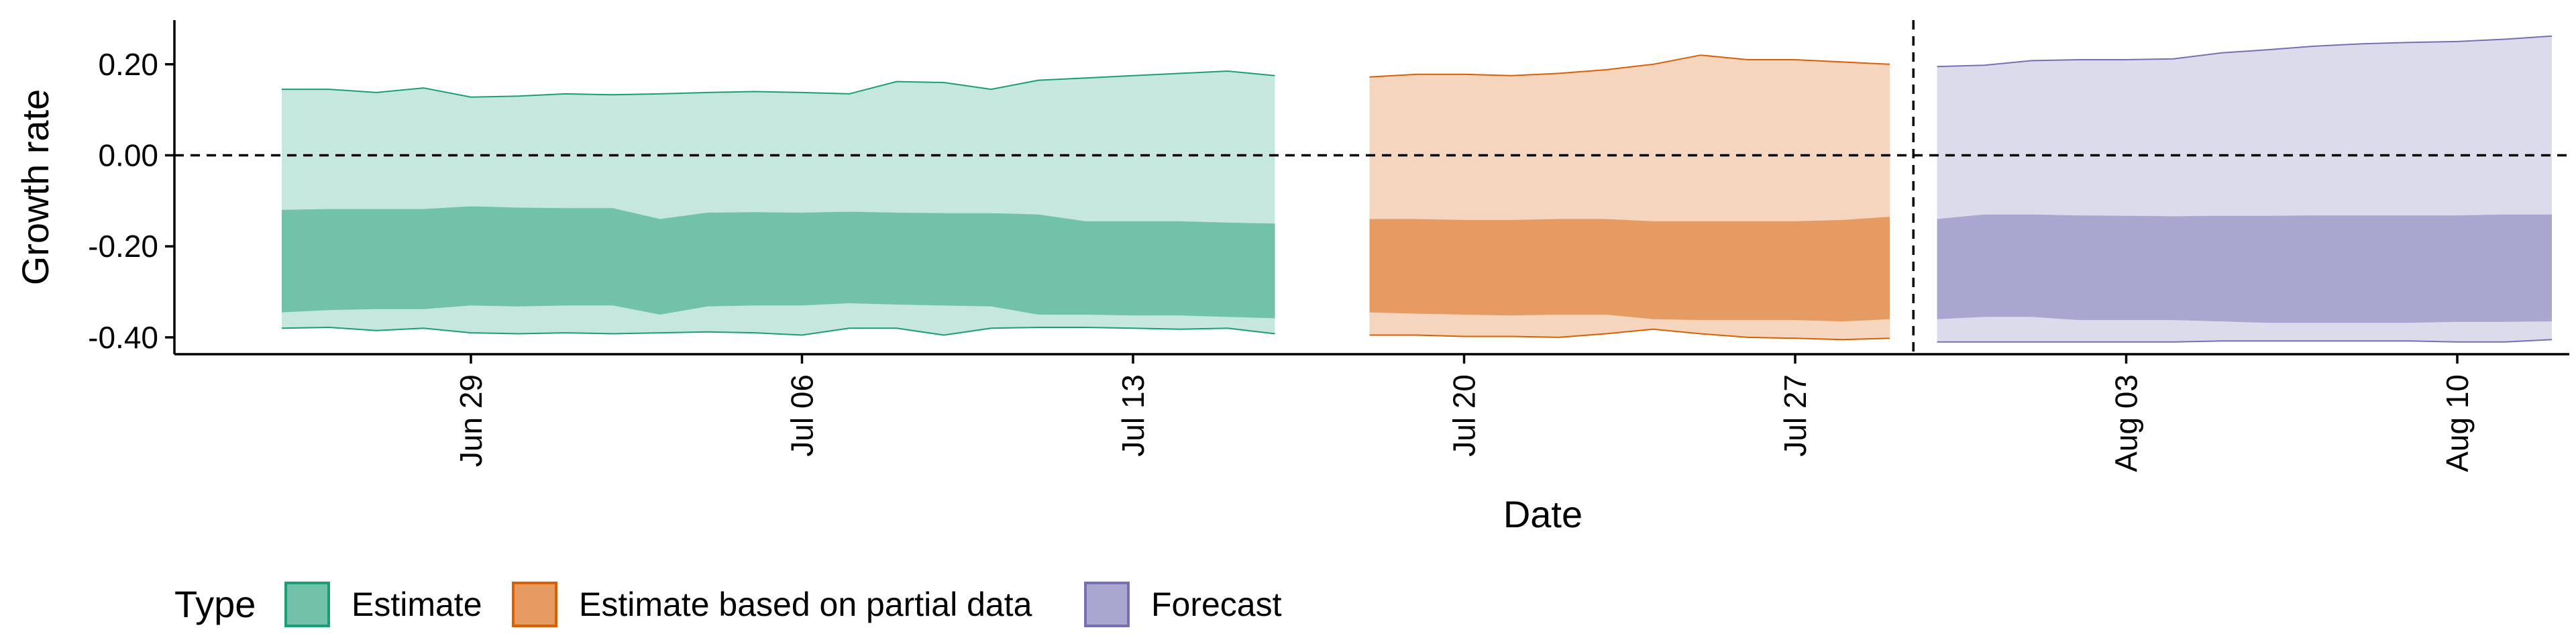  Describe the element at coordinates (128, 155) in the screenshot. I see `y-tick-label: 0.00` at that location.